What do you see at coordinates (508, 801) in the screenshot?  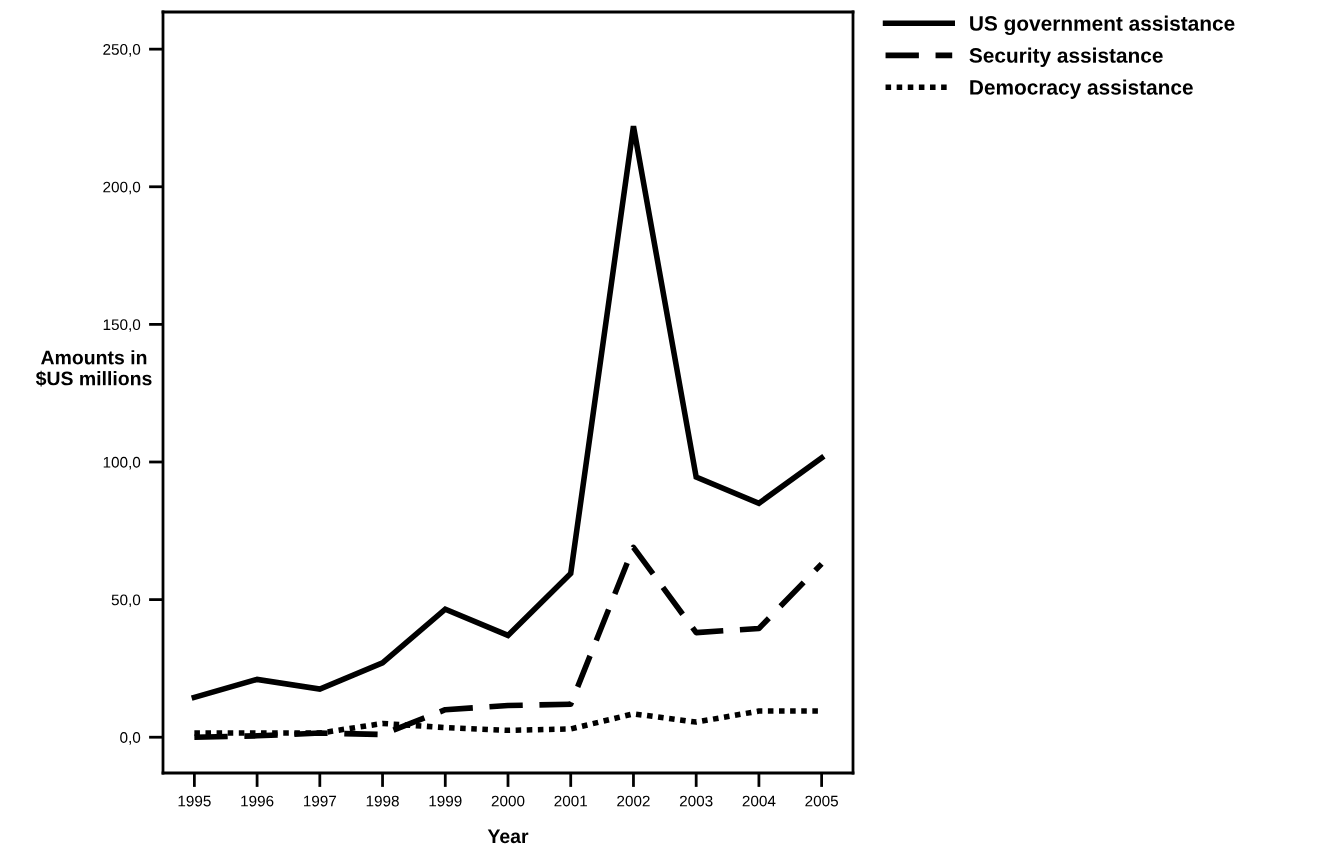 I see `x-tick-label: 2000` at bounding box center [508, 801].